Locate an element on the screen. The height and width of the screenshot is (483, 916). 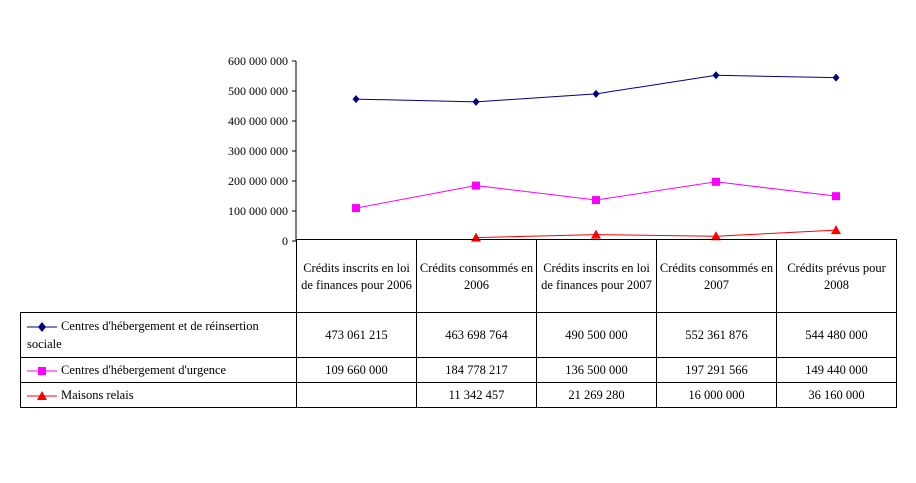
table-cell is located at coordinates (356, 395).